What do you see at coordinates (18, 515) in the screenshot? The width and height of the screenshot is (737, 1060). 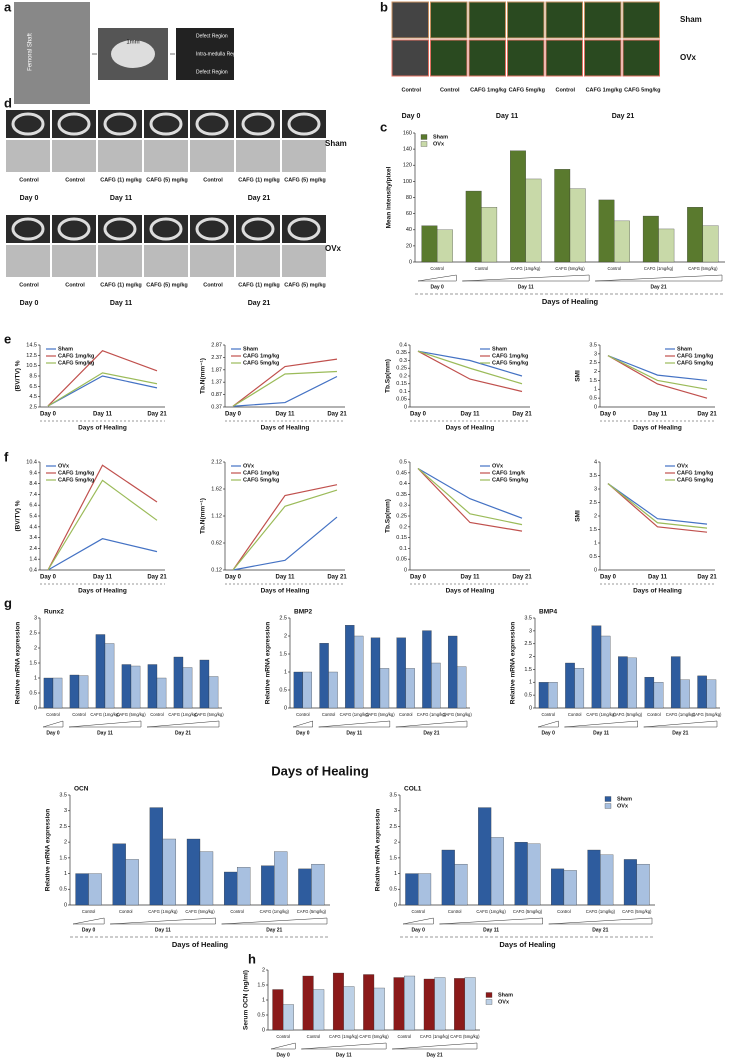 I see `y-axis-label: (BV/TV) %` at bounding box center [18, 515].